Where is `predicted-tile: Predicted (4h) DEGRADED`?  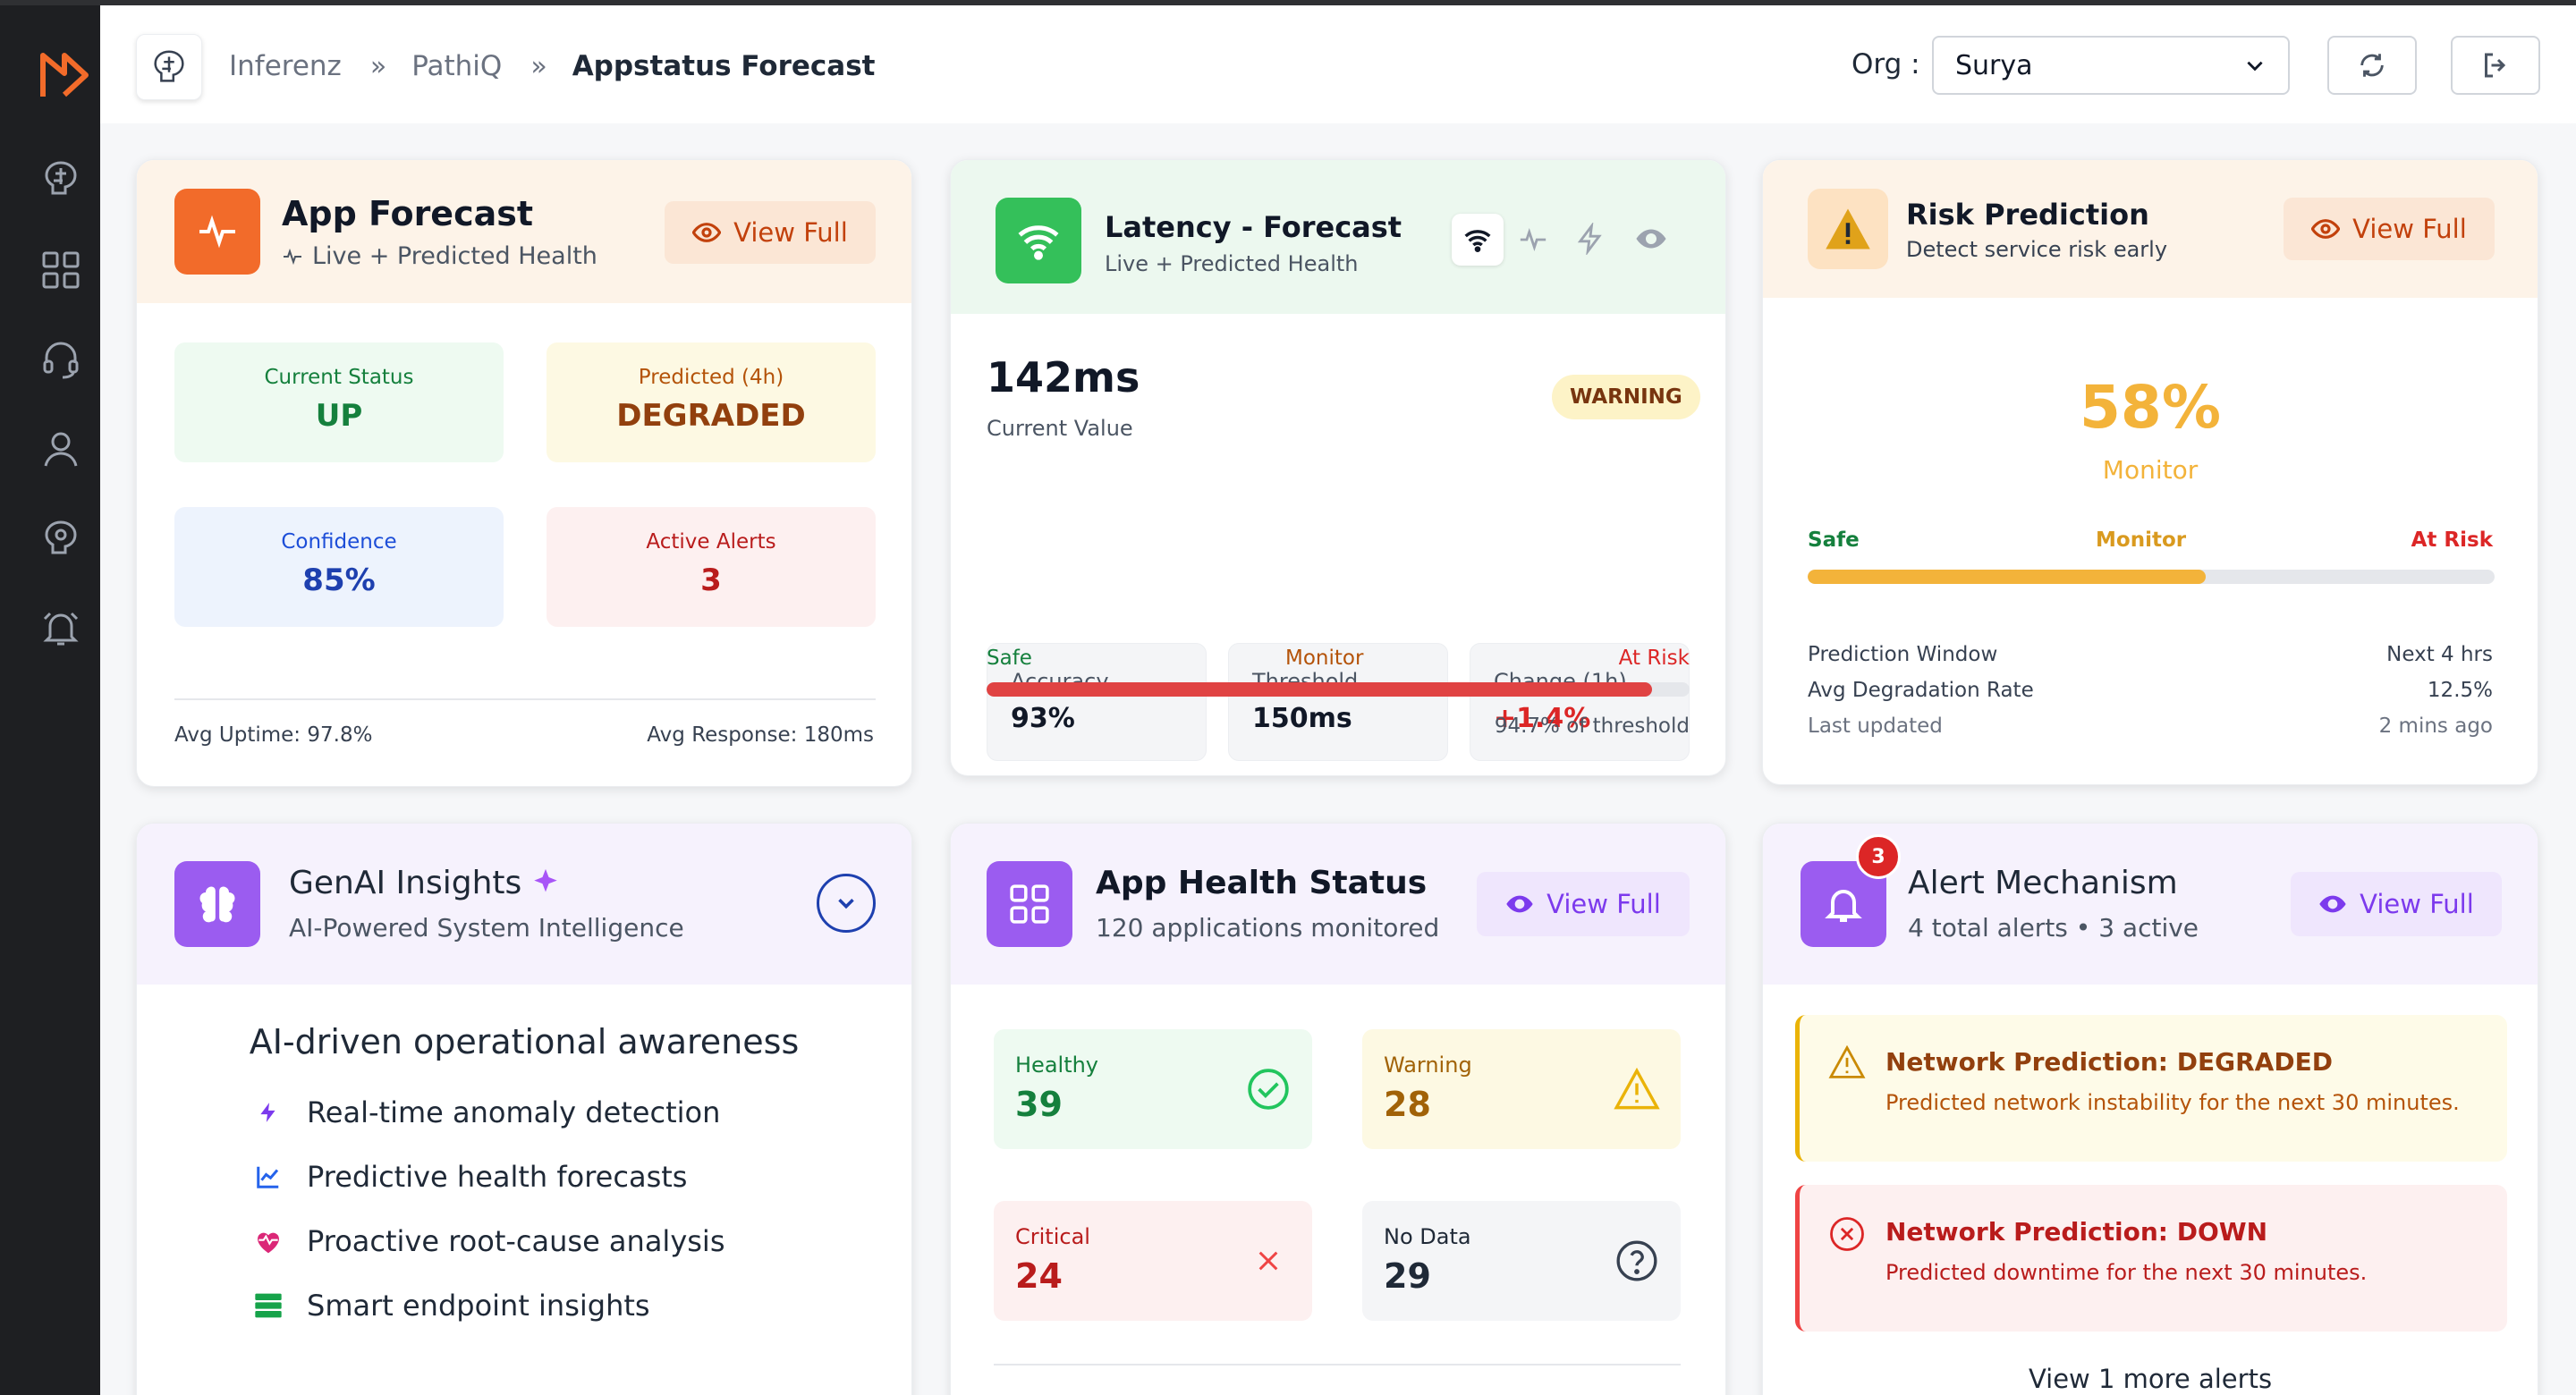 predicted-tile: Predicted (4h) DEGRADED is located at coordinates (711, 402).